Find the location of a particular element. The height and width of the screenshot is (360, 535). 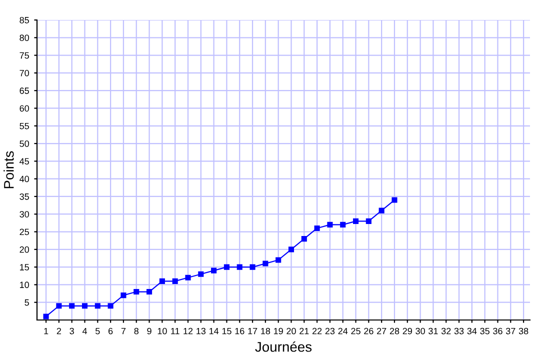

y-axis-title: Points is located at coordinates (9, 169).